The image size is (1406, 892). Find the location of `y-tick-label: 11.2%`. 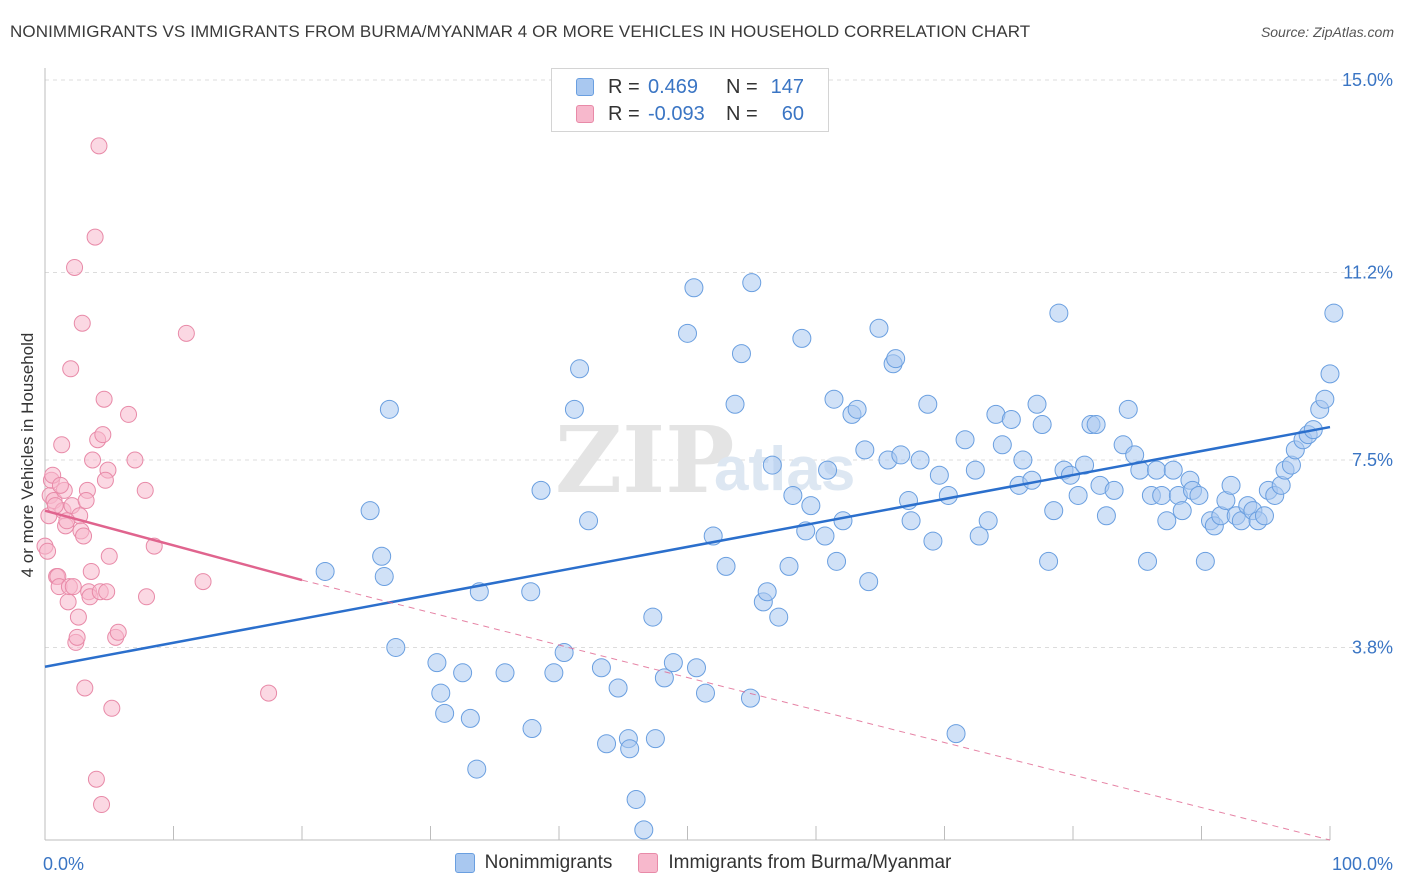

y-tick-label: 11.2% is located at coordinates (1368, 273).